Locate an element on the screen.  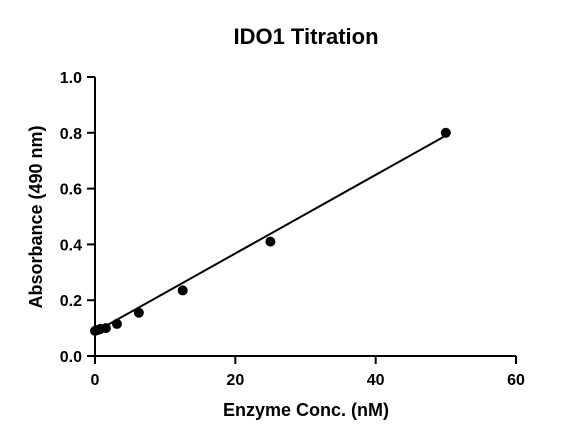
x-tick-label: 60 is located at coordinates (516, 380).